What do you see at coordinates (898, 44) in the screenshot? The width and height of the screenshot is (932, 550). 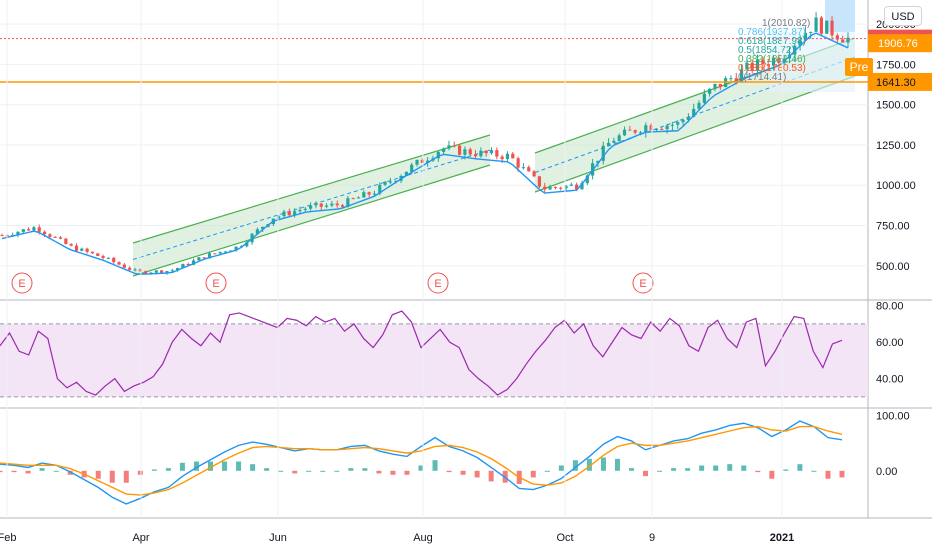 I see `premarket-price-label: 1906.76` at bounding box center [898, 44].